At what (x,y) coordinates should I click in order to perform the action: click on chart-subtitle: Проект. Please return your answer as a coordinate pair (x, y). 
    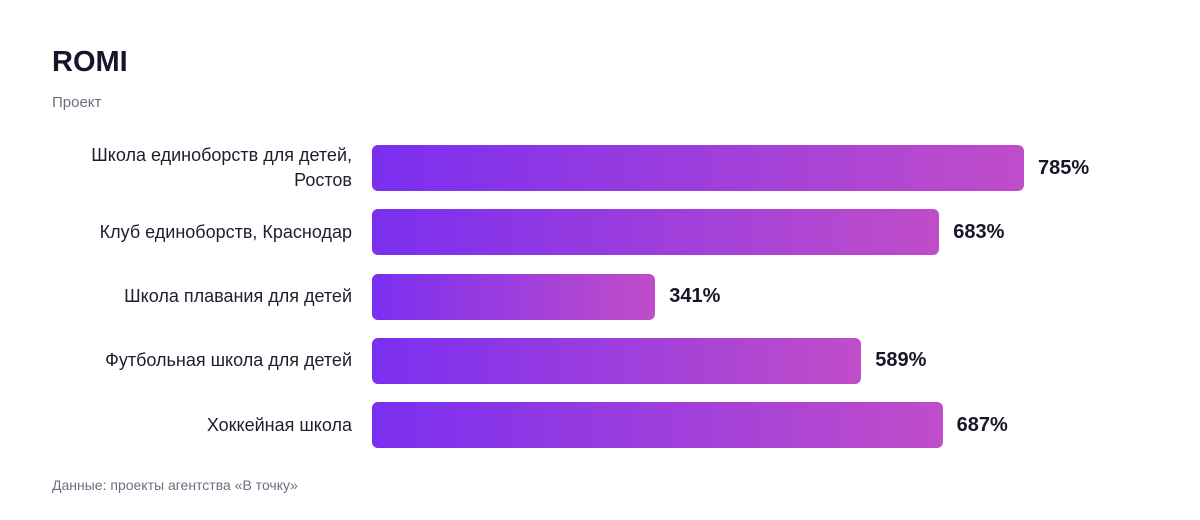
    Looking at the image, I should click on (77, 102).